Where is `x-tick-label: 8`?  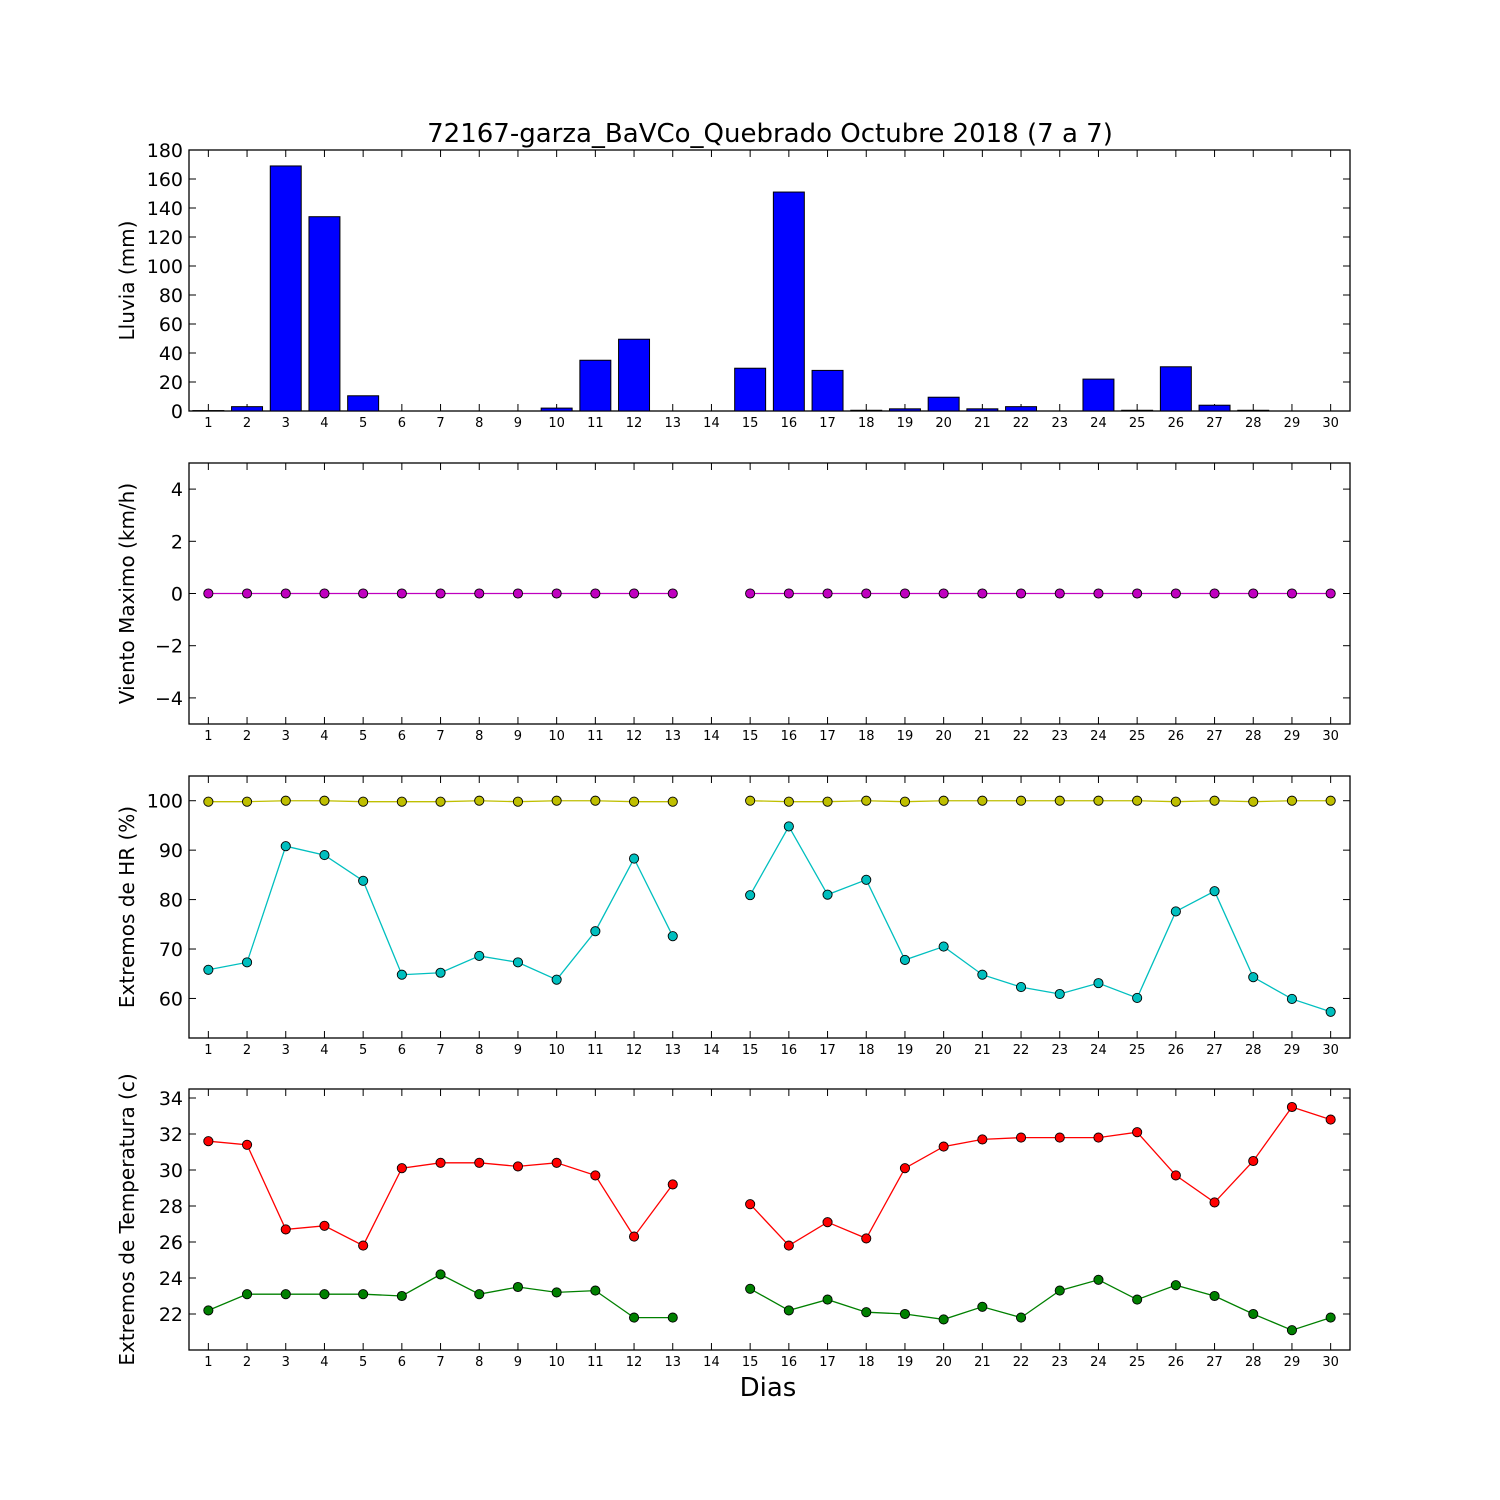 x-tick-label: 8 is located at coordinates (479, 1050).